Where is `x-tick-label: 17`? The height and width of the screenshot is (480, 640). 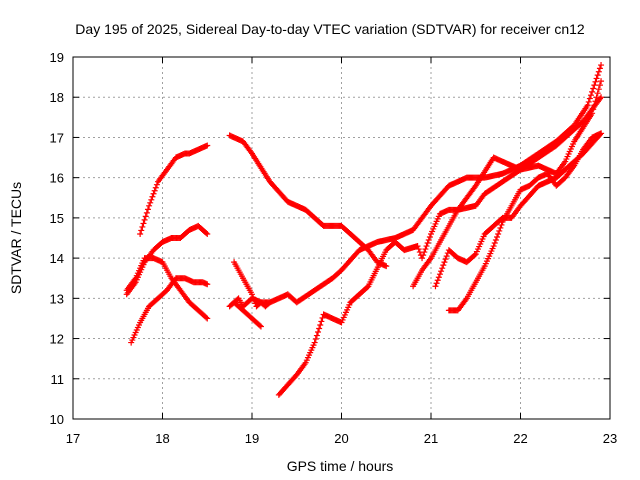
x-tick-label: 17 is located at coordinates (73, 438).